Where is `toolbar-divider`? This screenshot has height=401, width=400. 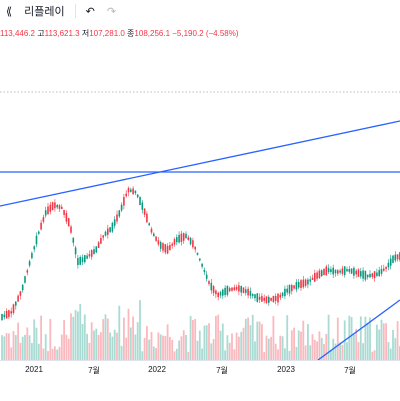 toolbar-divider is located at coordinates (75, 11).